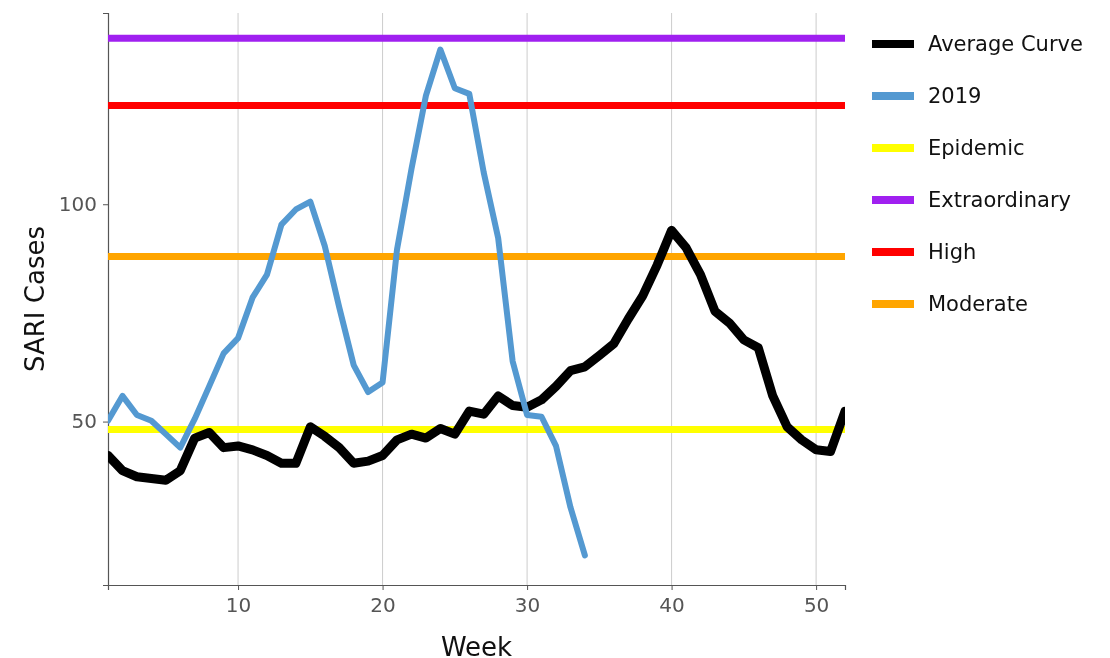 The image size is (1110, 658). What do you see at coordinates (527, 605) in the screenshot?
I see `x-tick-label: 30` at bounding box center [527, 605].